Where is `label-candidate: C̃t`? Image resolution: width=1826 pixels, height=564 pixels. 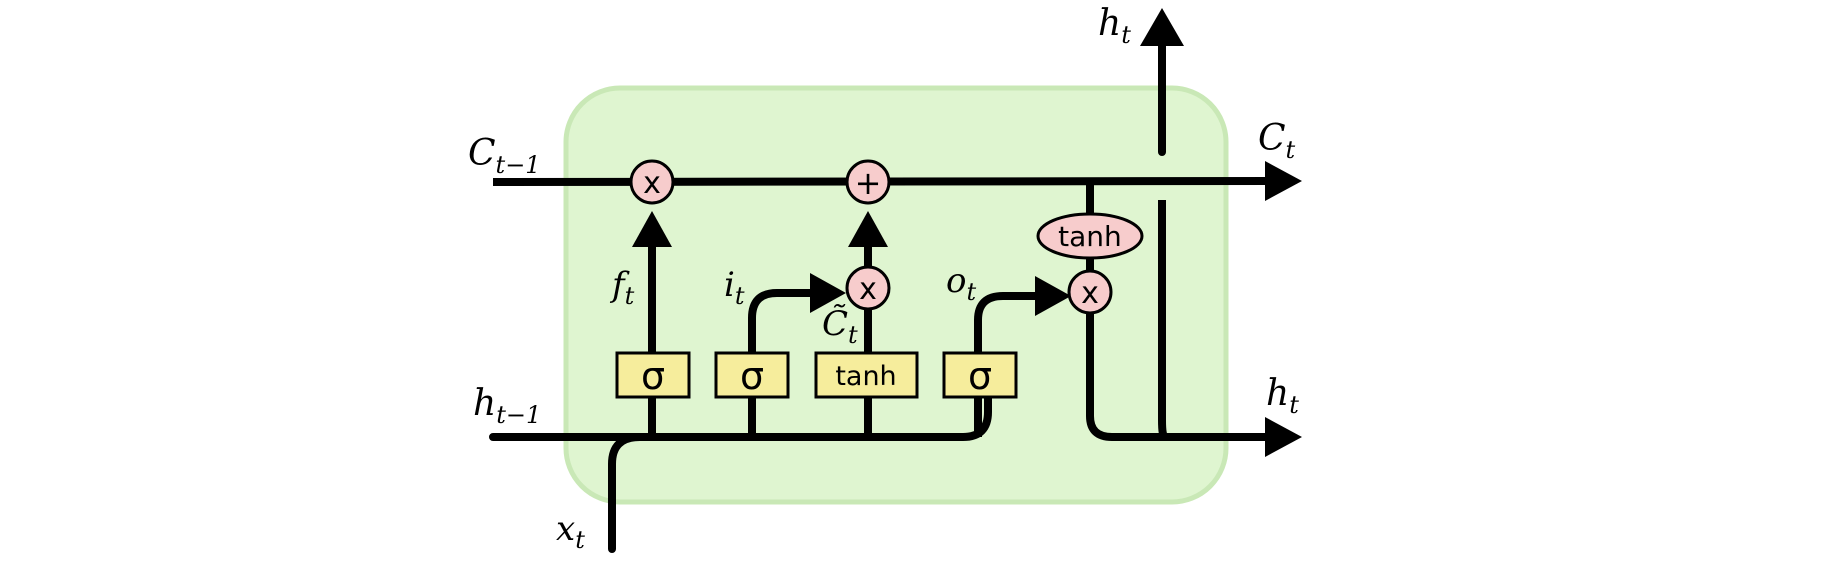
label-candidate: C̃t is located at coordinates (840, 326).